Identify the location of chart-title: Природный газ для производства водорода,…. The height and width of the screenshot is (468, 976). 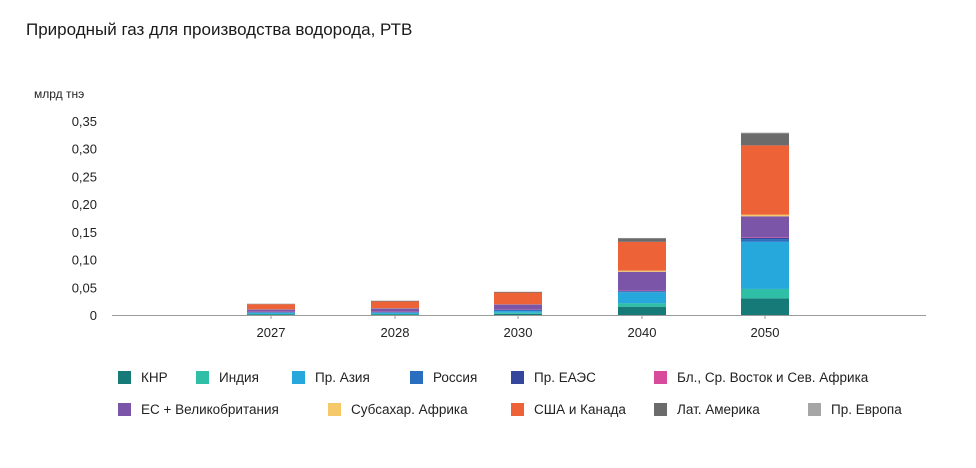
(219, 29).